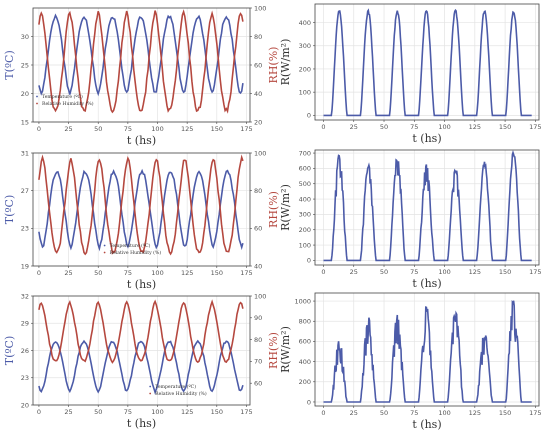  What do you see at coordinates (258, 362) in the screenshot?
I see `y2-tick-label: 70` at bounding box center [258, 362].